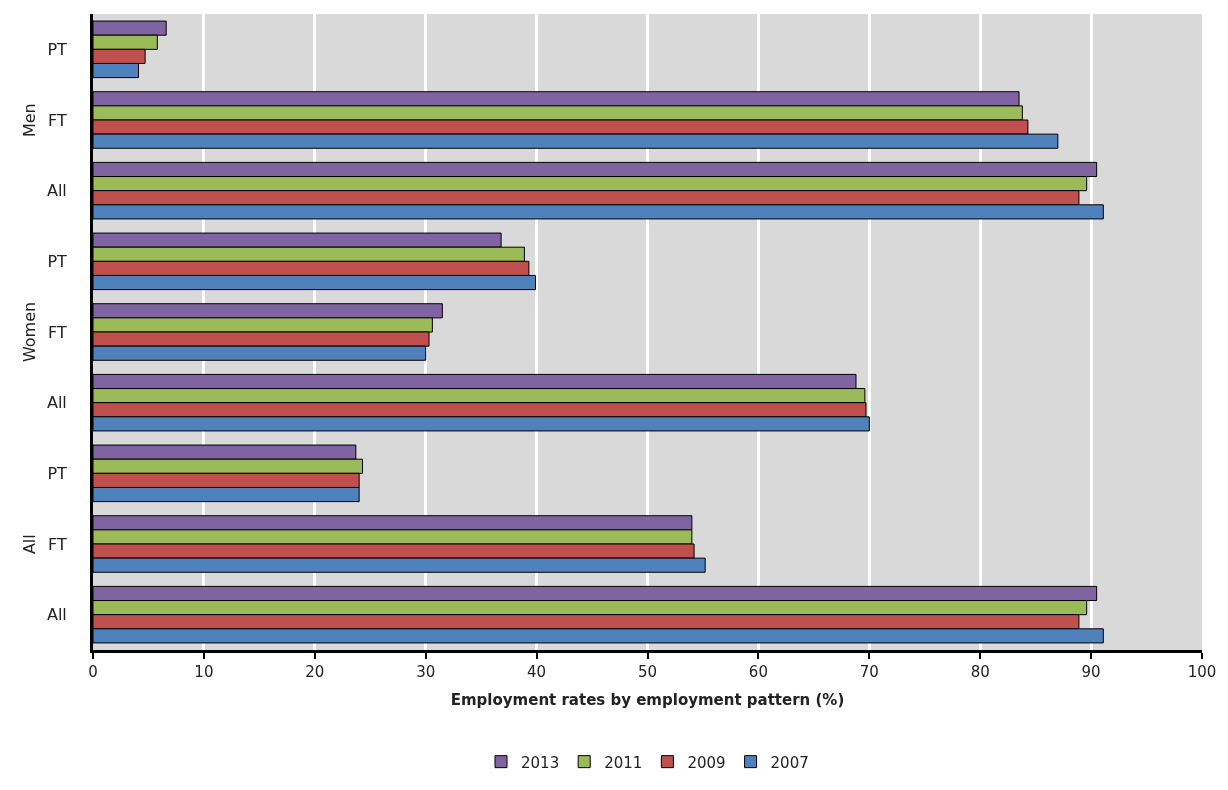  I want to click on x-tick-label: 60, so click(758, 672).